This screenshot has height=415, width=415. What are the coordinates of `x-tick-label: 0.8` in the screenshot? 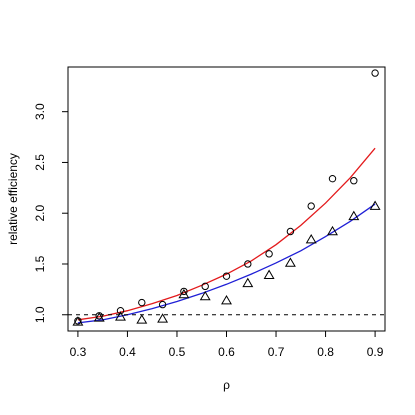 It's located at (325, 352).